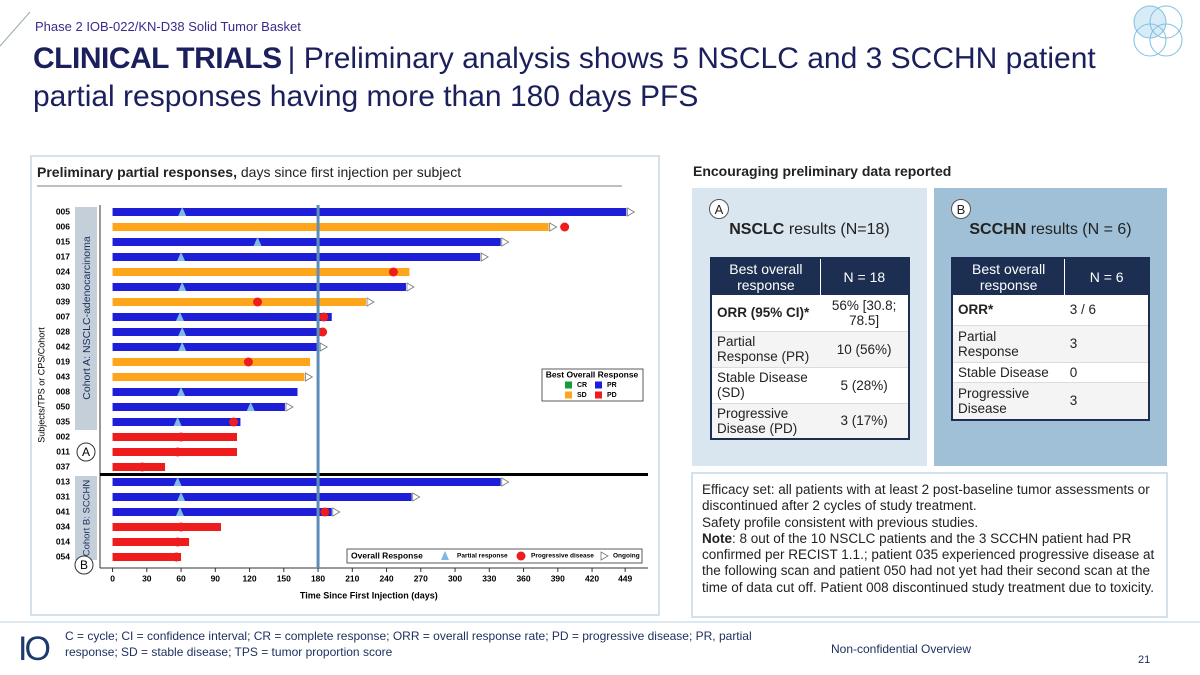 The image size is (1200, 675). What do you see at coordinates (41, 385) in the screenshot?
I see `y-axis-label: Subjects/TPS or CPS/Cohort` at bounding box center [41, 385].